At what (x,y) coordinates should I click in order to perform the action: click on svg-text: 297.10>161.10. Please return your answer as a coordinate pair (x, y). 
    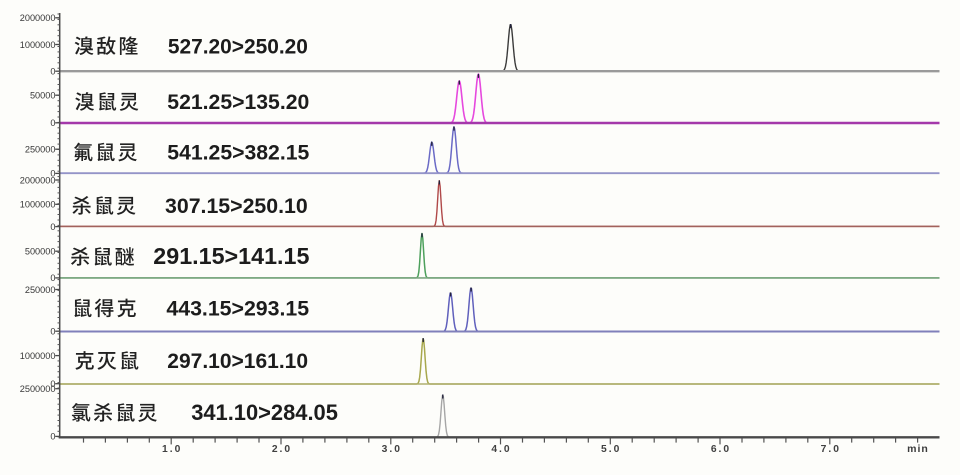
    Looking at the image, I should click on (237, 361).